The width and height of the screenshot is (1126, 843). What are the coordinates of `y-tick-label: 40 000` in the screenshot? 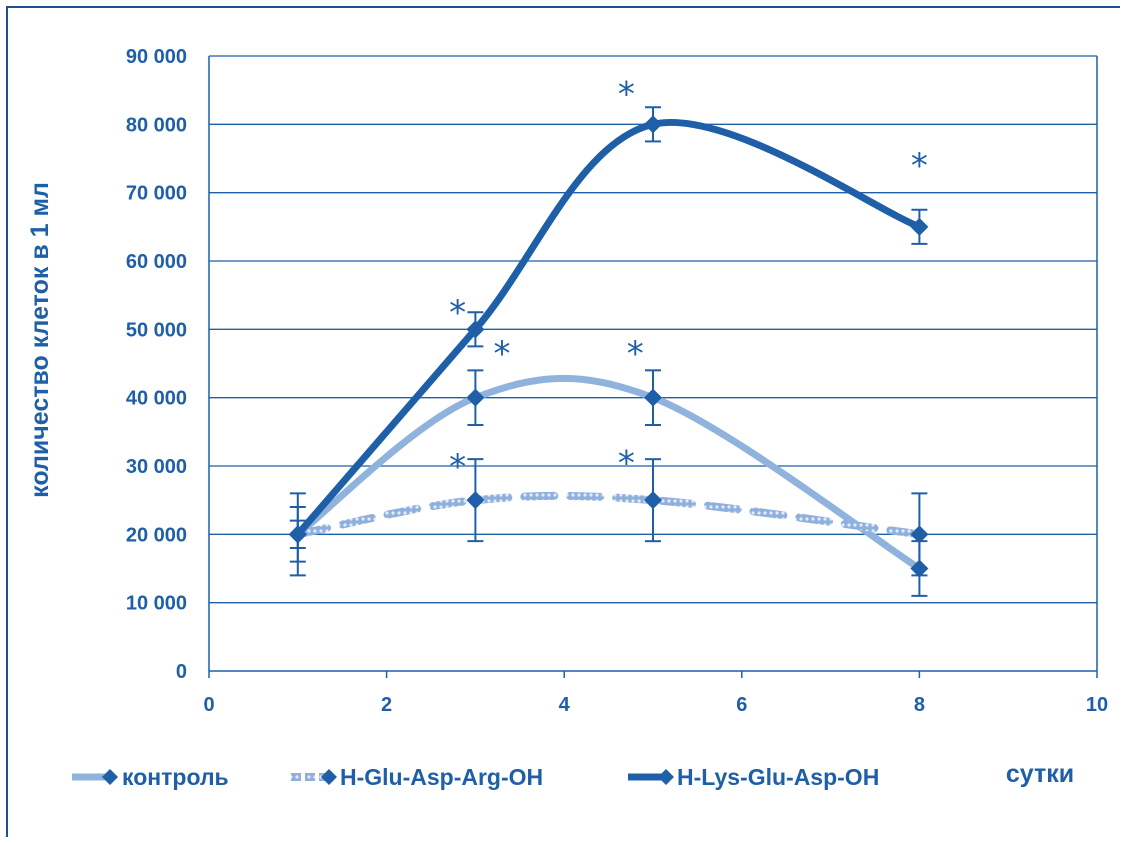 It's located at (156, 399).